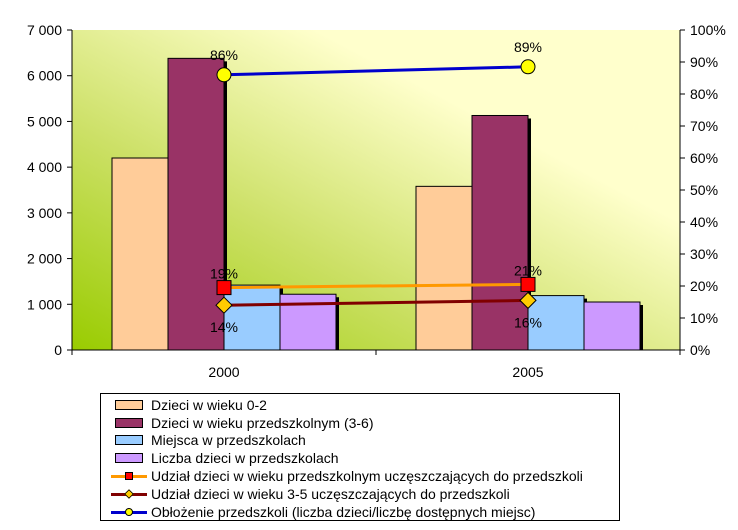 The width and height of the screenshot is (738, 530). What do you see at coordinates (44, 213) in the screenshot?
I see `y-left-tick-label: 3 000` at bounding box center [44, 213].